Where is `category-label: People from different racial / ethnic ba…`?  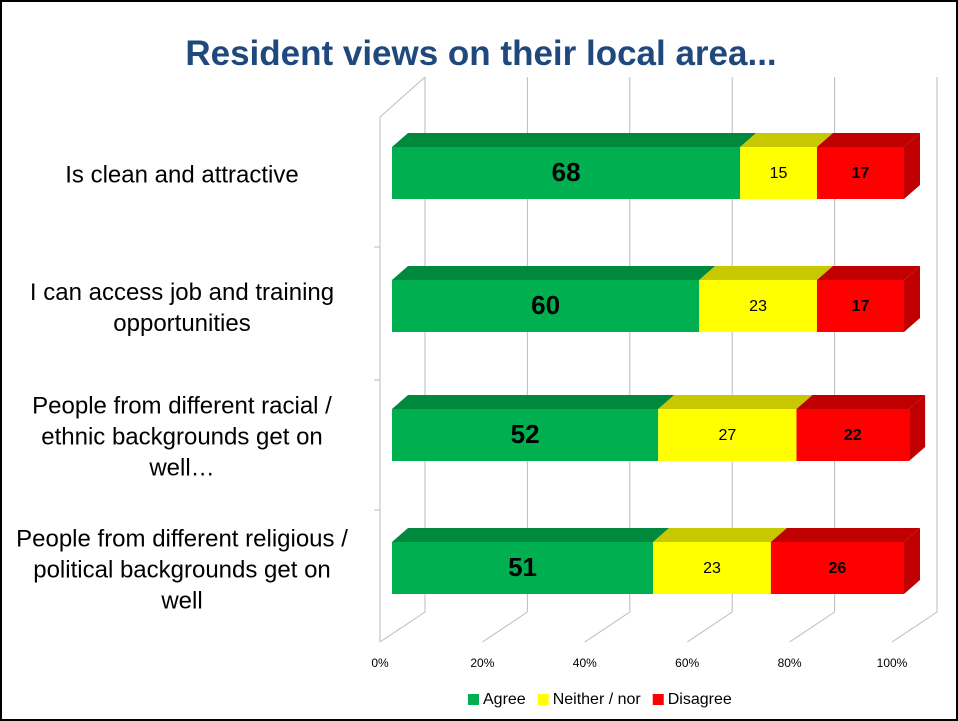
category-label: People from different racial / ethnic ba… is located at coordinates (182, 437).